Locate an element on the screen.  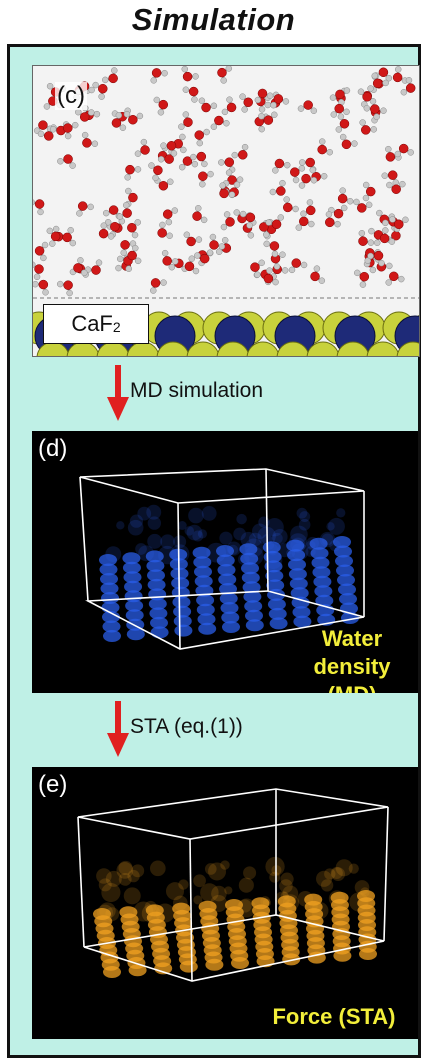
sta-label: STA (eq.(1)) is located at coordinates (186, 726).